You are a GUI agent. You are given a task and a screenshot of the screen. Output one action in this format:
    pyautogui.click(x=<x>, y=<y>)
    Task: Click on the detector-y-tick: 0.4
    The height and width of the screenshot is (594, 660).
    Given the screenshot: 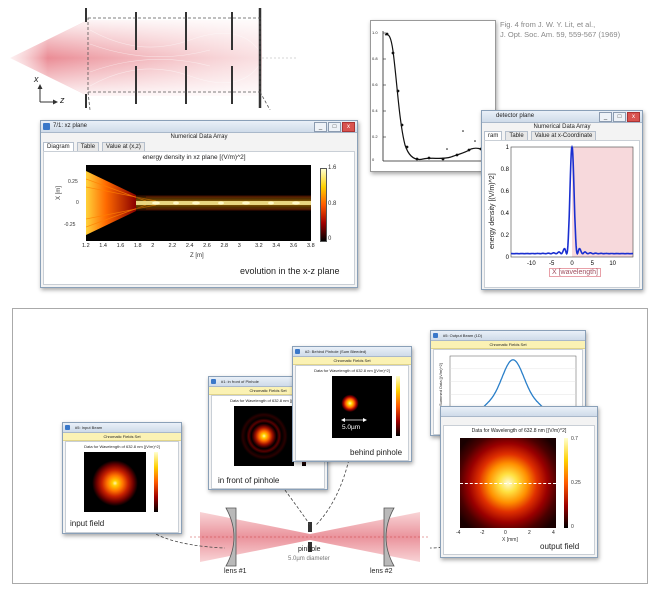 What is the action you would take?
    pyautogui.click(x=505, y=214)
    